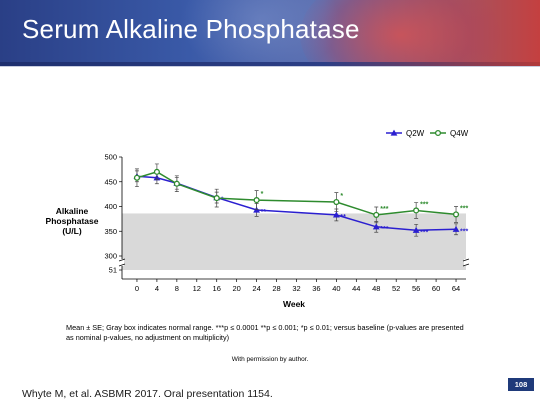 The image size is (540, 405). I want to click on x-tick-label: 44, so click(356, 288).